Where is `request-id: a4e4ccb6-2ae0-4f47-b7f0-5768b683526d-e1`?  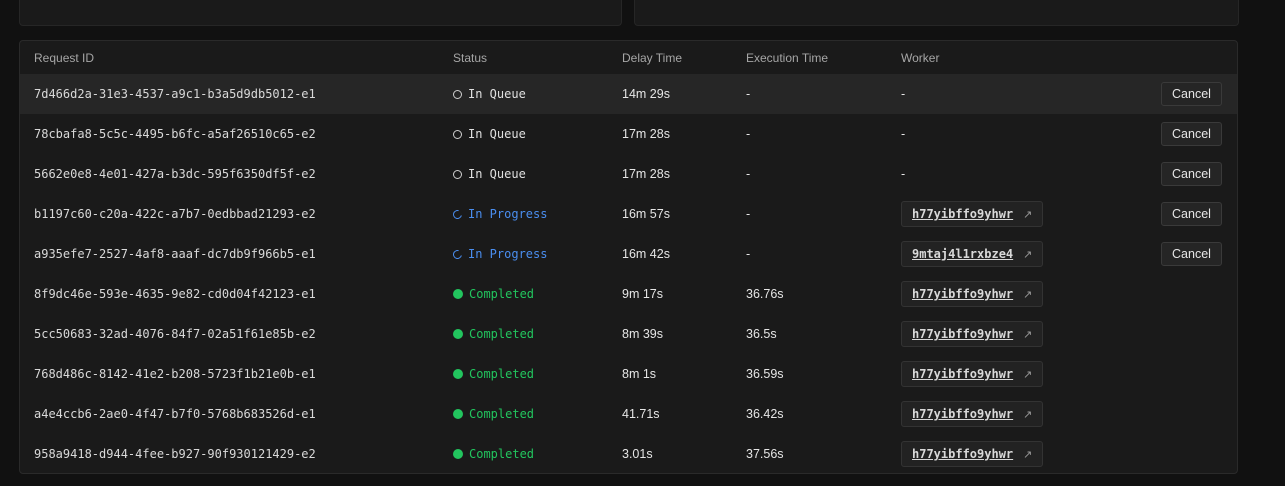
request-id: a4e4ccb6-2ae0-4f47-b7f0-5768b683526d-e1 is located at coordinates (175, 414).